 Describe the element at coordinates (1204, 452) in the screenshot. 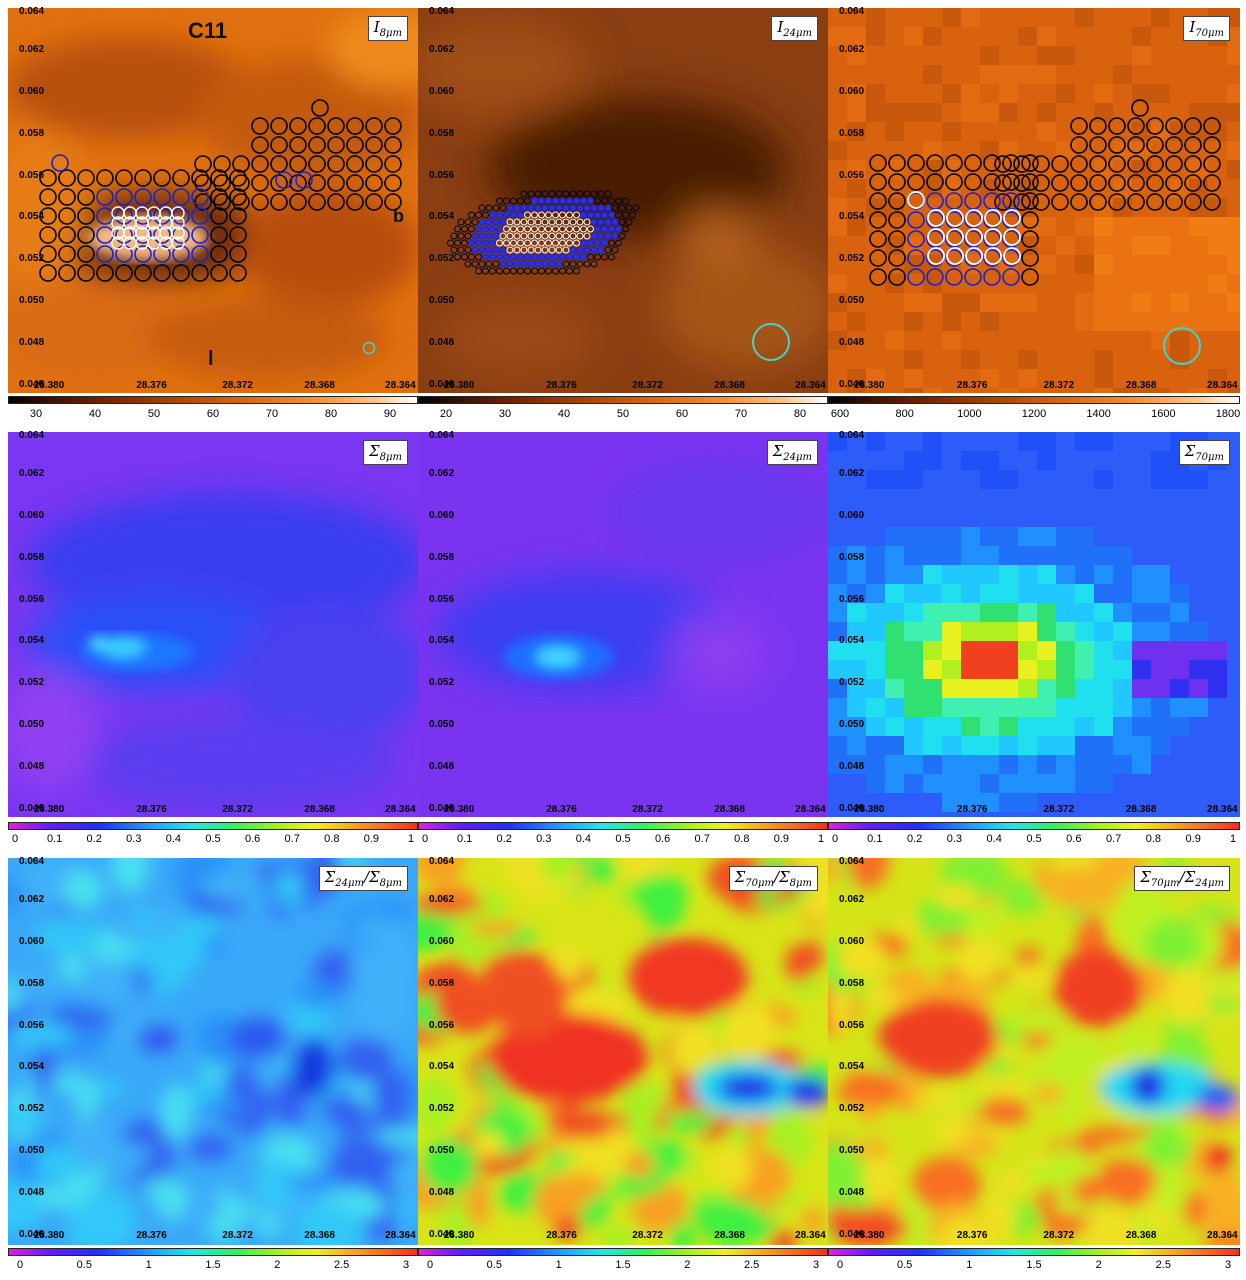

I see `panel-label-s70: Σ70μm` at that location.